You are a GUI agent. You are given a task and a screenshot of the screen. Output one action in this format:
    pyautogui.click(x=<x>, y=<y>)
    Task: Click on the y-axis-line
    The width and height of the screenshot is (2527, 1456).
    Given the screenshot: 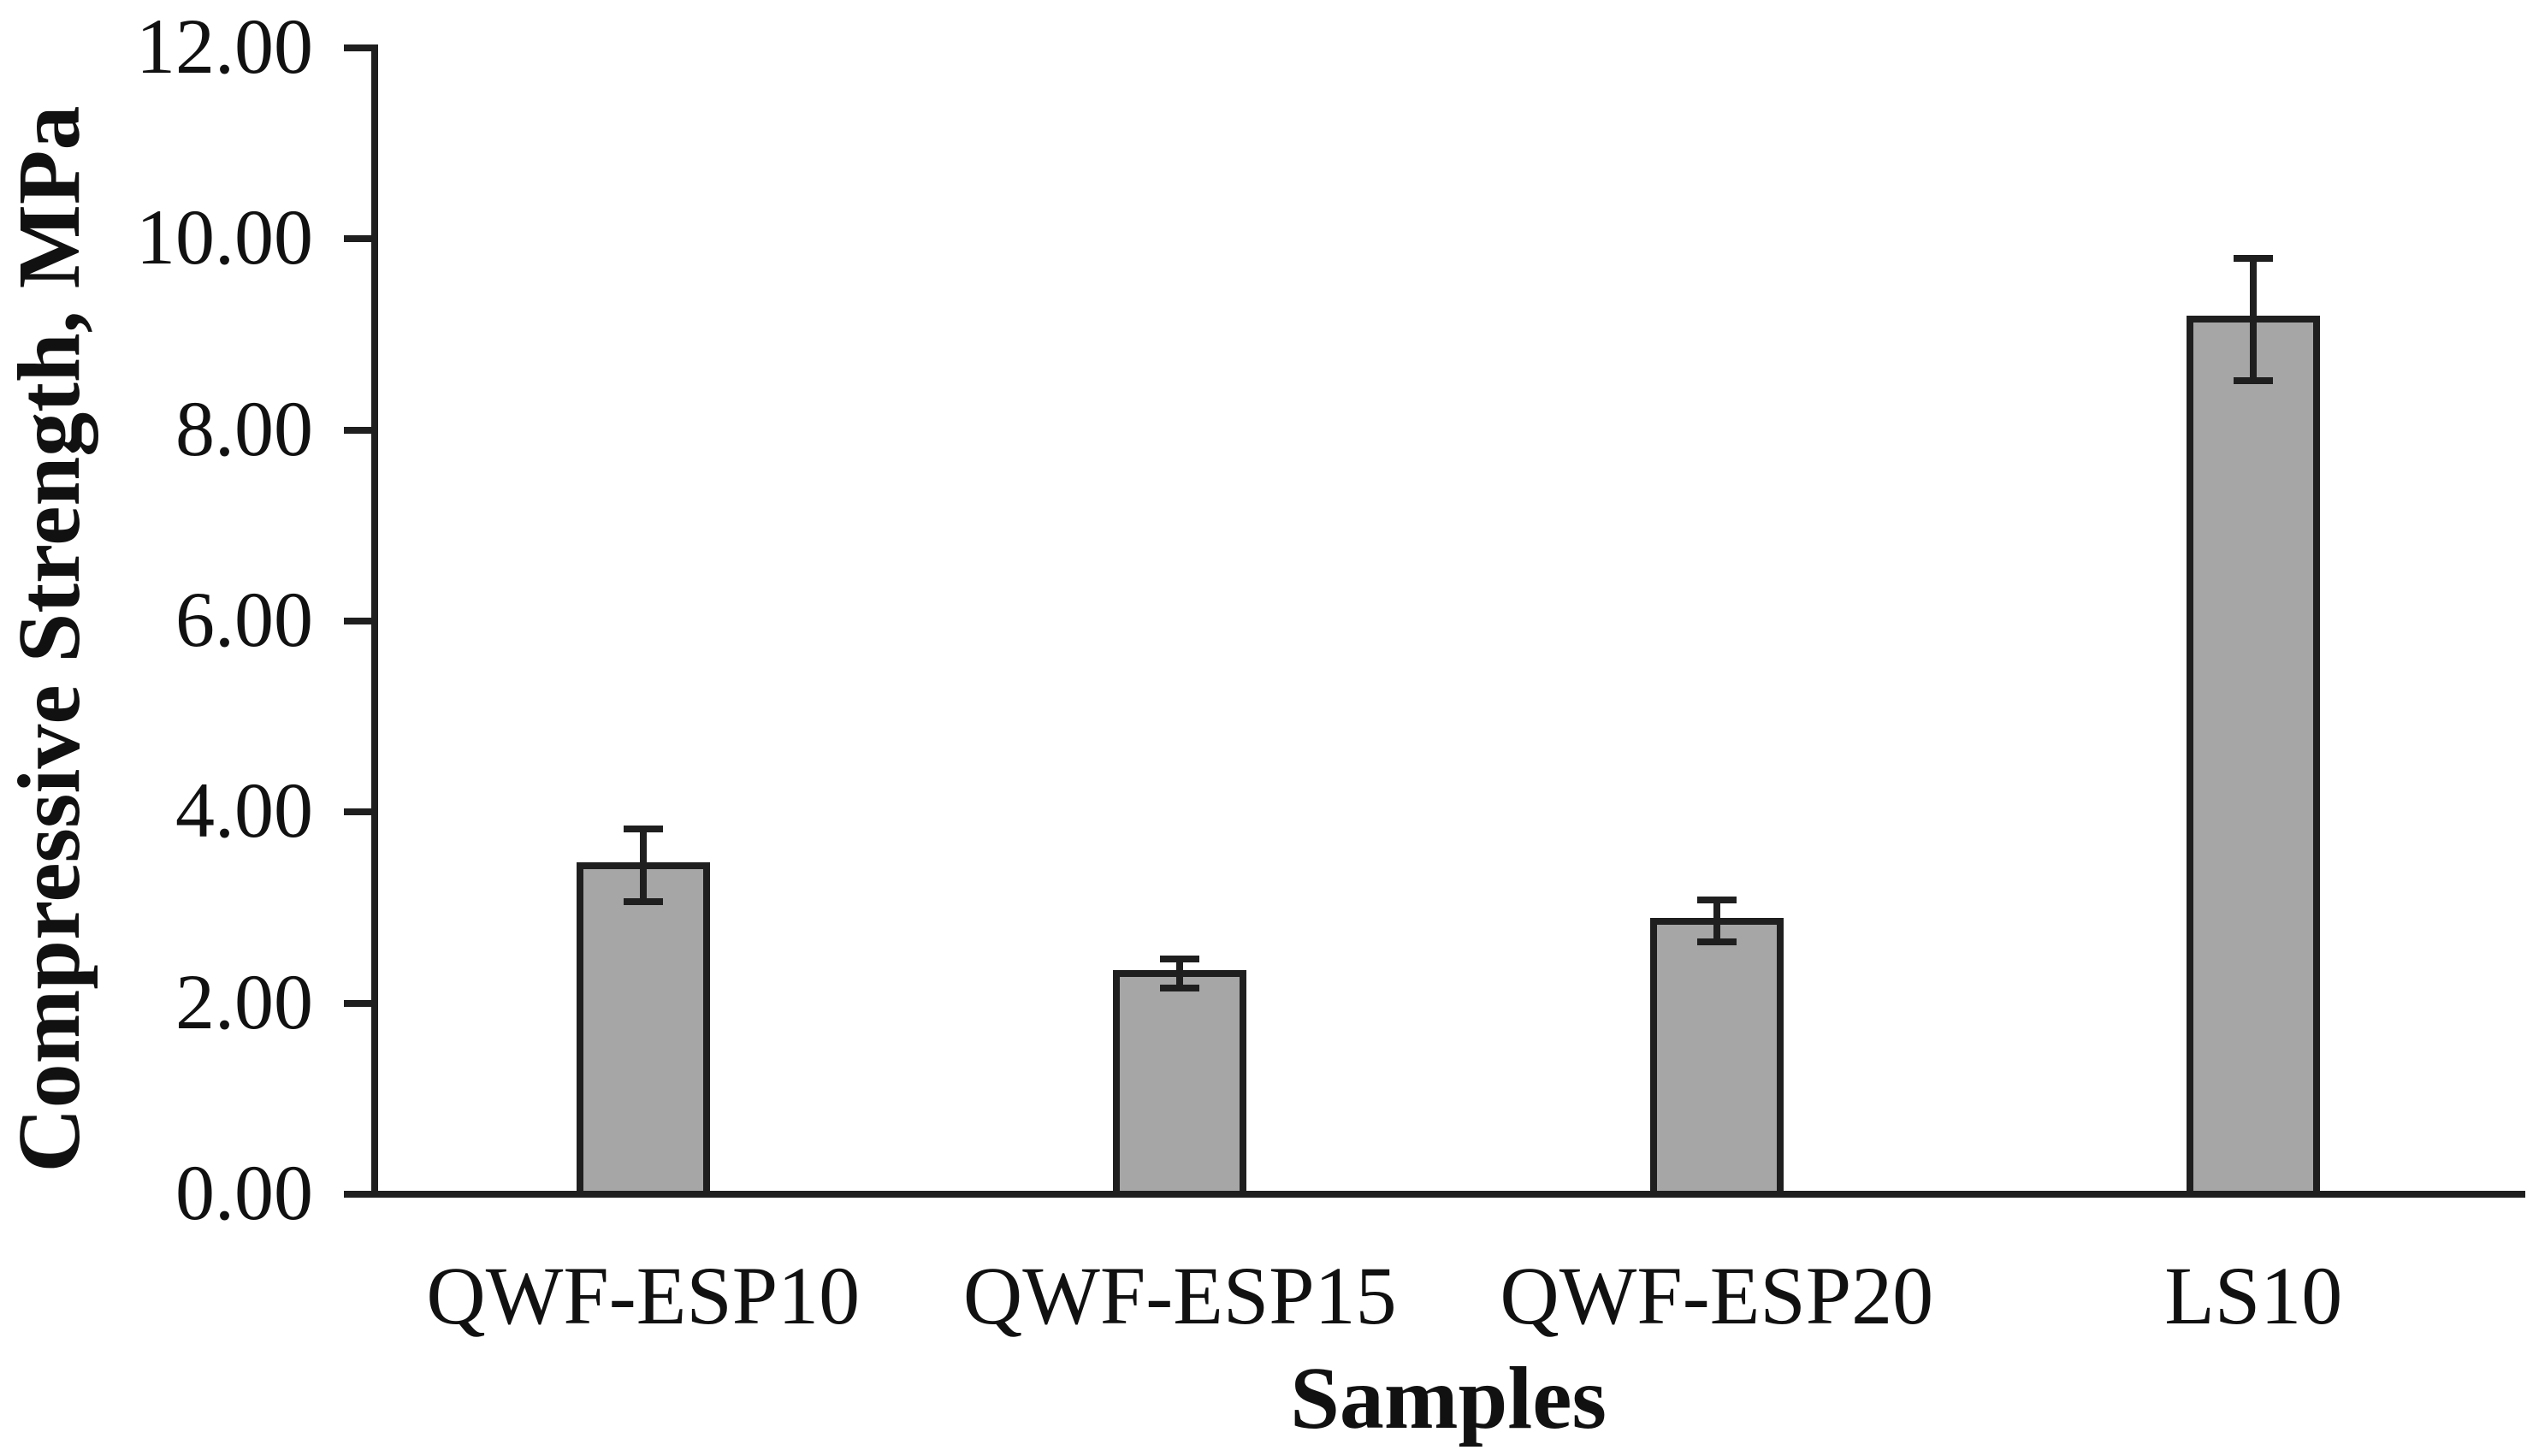 What is the action you would take?
    pyautogui.click(x=374, y=621)
    